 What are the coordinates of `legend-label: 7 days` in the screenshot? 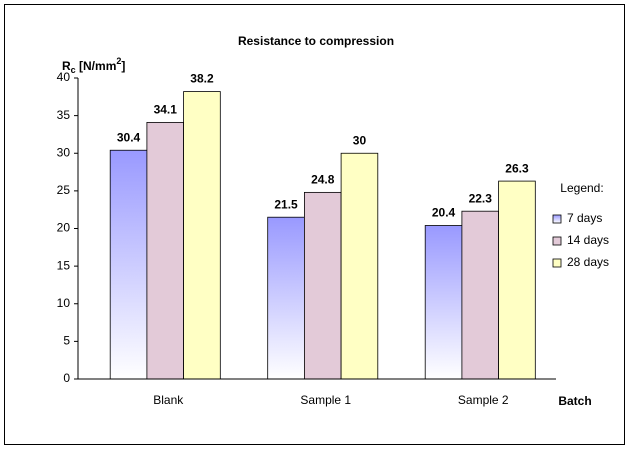 It's located at (584, 218).